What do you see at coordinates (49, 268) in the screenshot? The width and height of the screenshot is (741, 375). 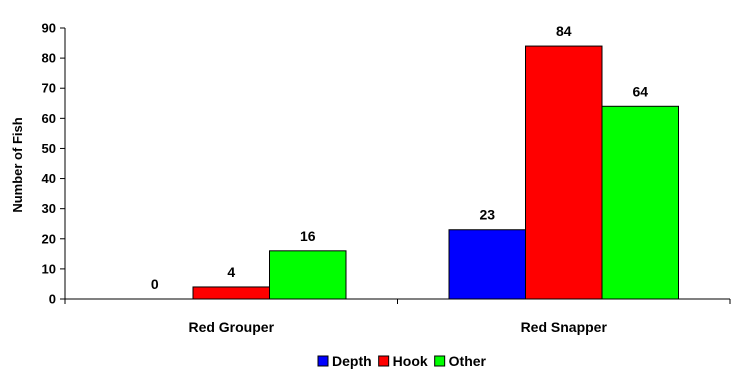 I see `y-tick-label: 10` at bounding box center [49, 268].